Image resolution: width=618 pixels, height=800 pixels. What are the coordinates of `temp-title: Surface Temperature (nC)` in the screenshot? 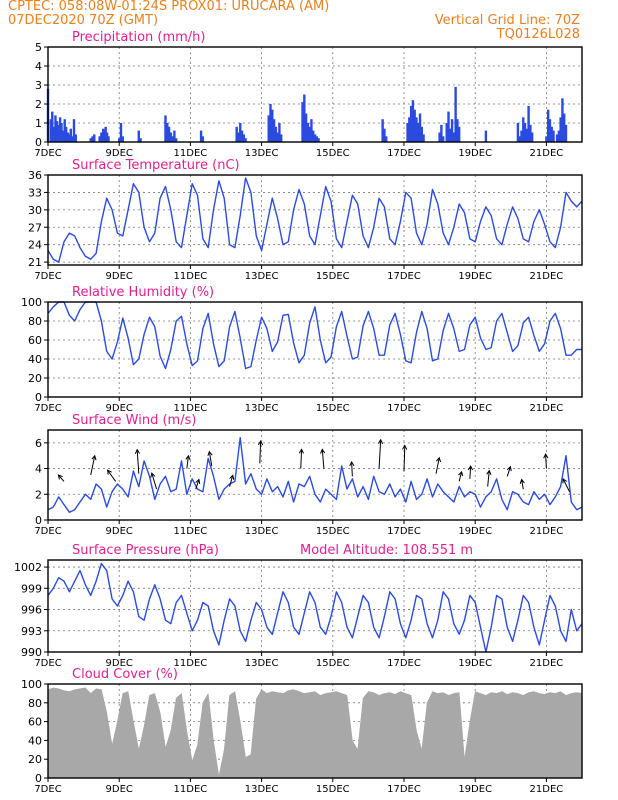 It's located at (156, 165).